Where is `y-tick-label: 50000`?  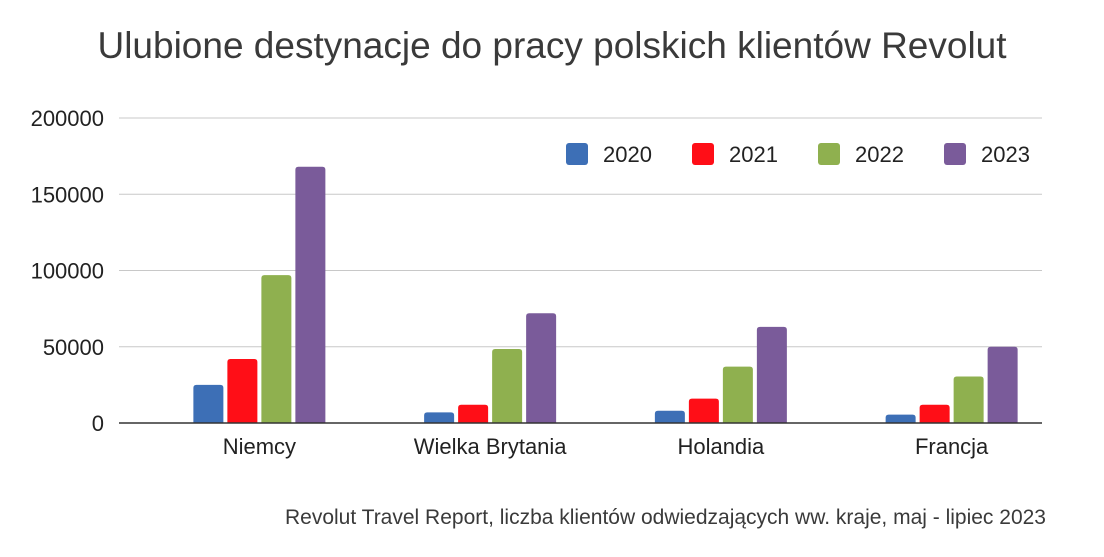
y-tick-label: 50000 is located at coordinates (73, 347).